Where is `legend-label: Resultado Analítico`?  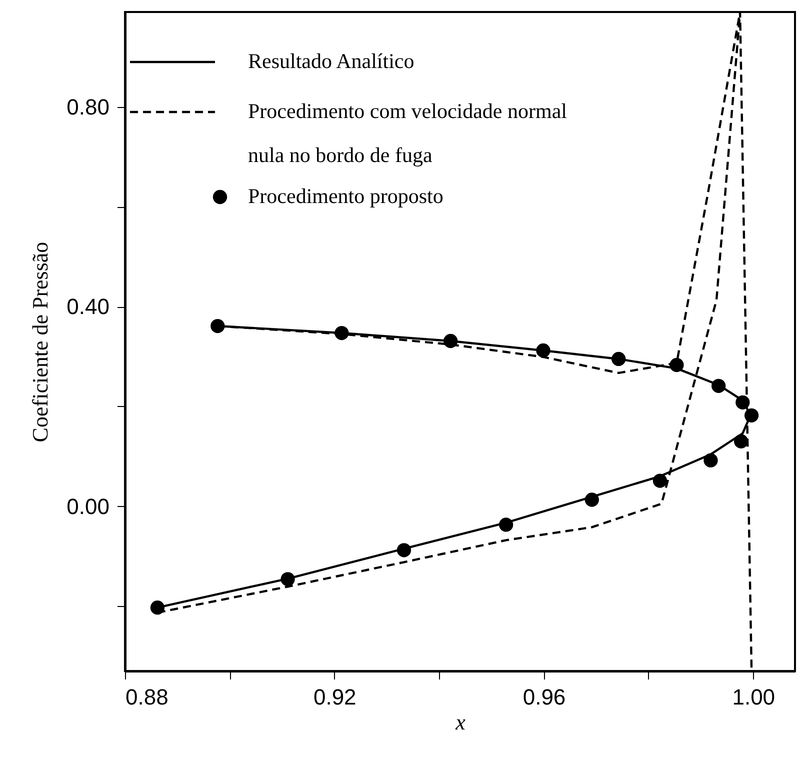
legend-label: Resultado Analítico is located at coordinates (331, 61).